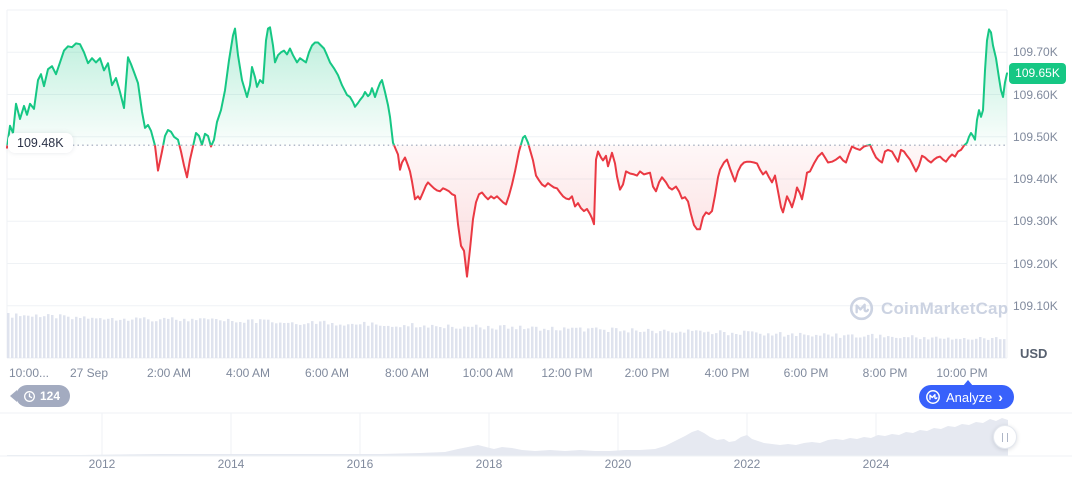  Describe the element at coordinates (1035, 263) in the screenshot. I see `y-axis-tick: 109.20K` at that location.